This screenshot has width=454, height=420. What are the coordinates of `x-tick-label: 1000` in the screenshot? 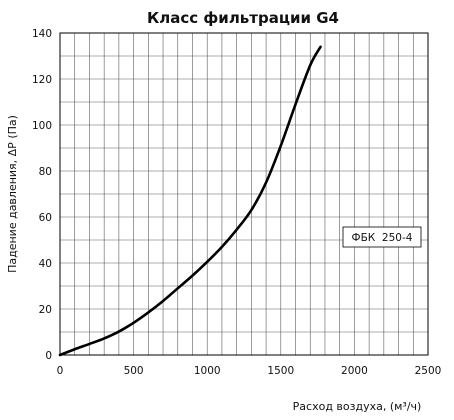 It's located at (207, 371).